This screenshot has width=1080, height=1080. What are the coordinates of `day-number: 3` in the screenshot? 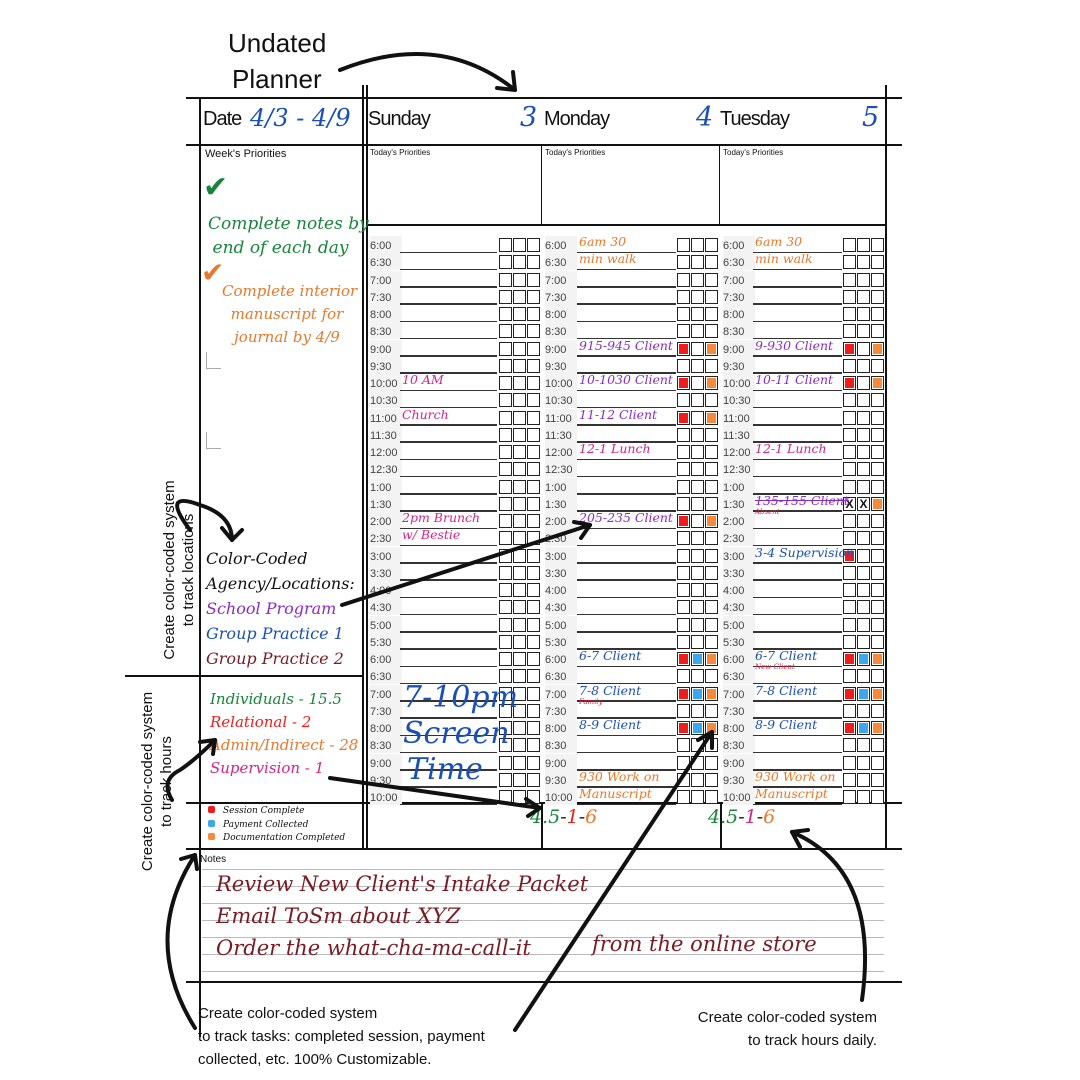 It's located at (529, 117).